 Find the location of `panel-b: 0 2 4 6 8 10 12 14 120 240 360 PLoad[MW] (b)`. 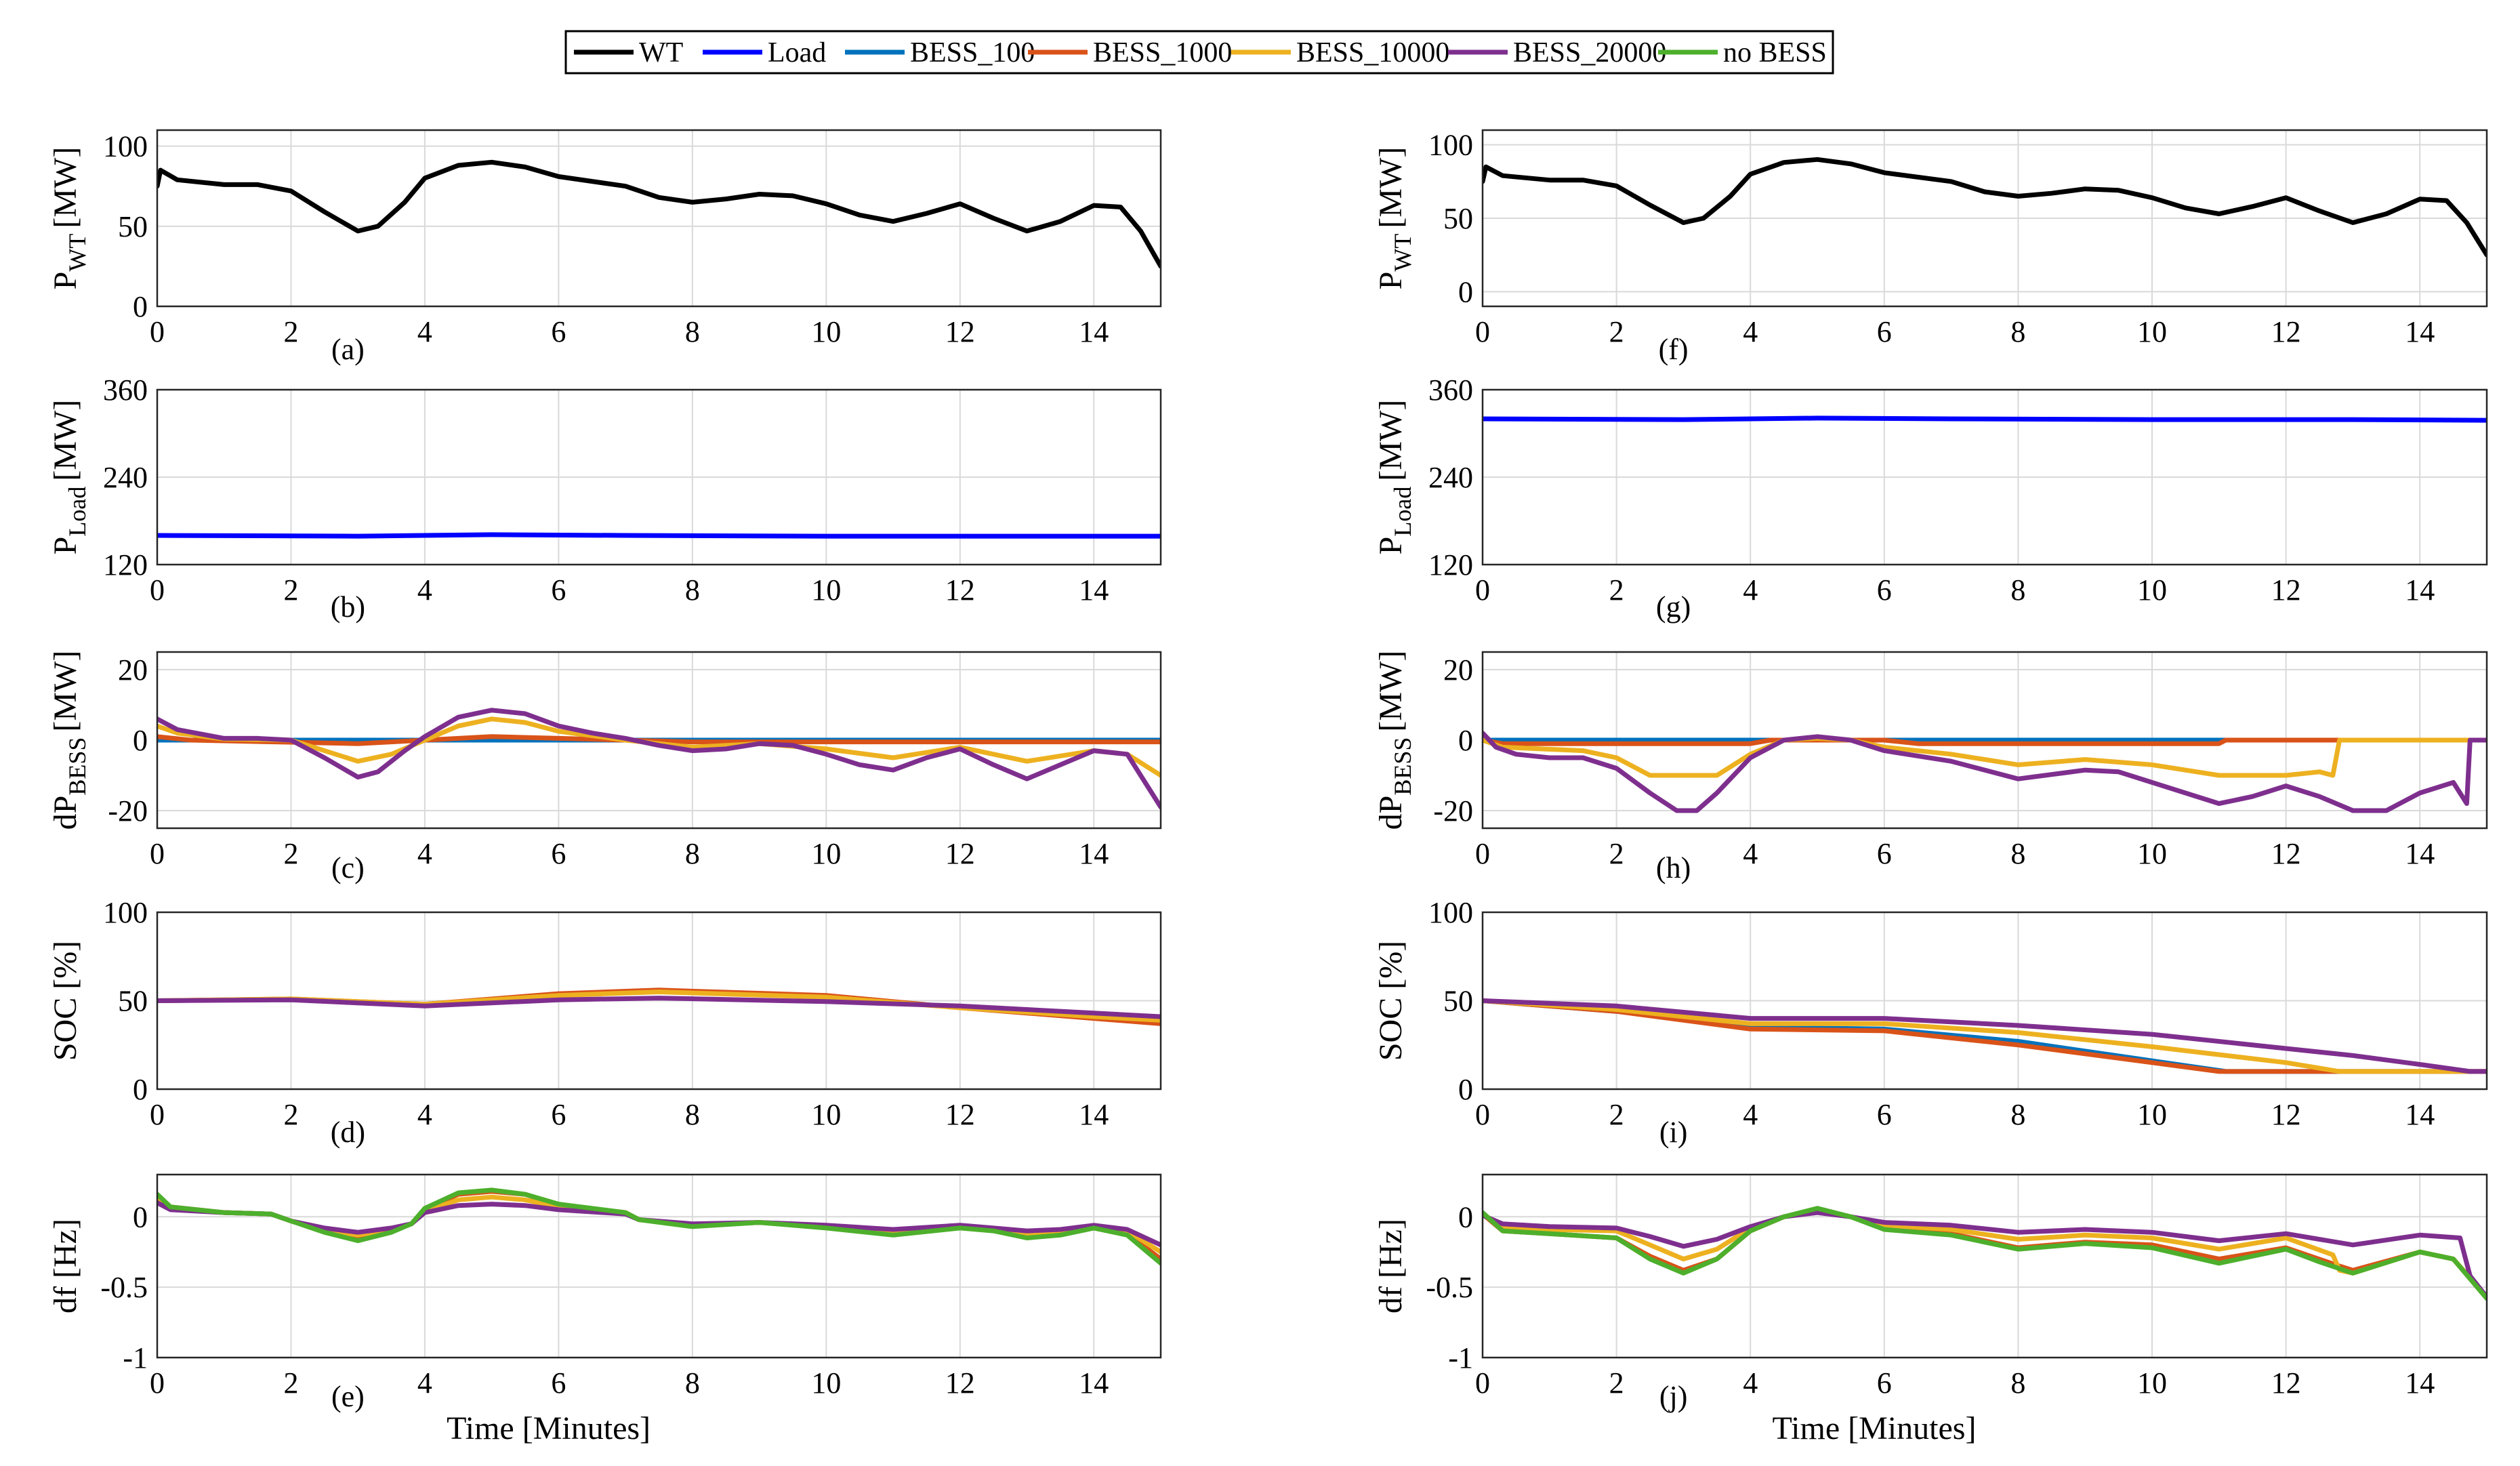

panel-b: 0 2 4 6 8 10 12 14 120 240 360 PLoad[MW] (b) is located at coordinates (604, 498).